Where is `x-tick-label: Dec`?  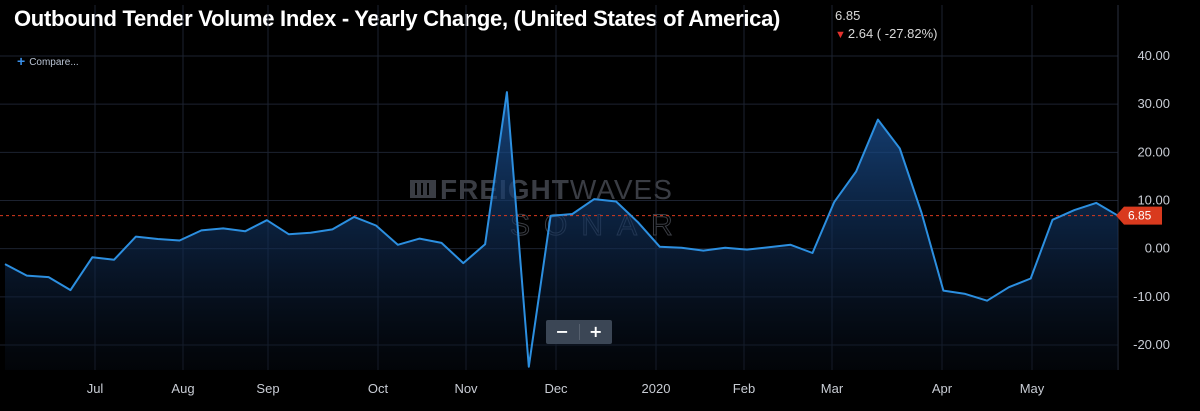
x-tick-label: Dec is located at coordinates (556, 388).